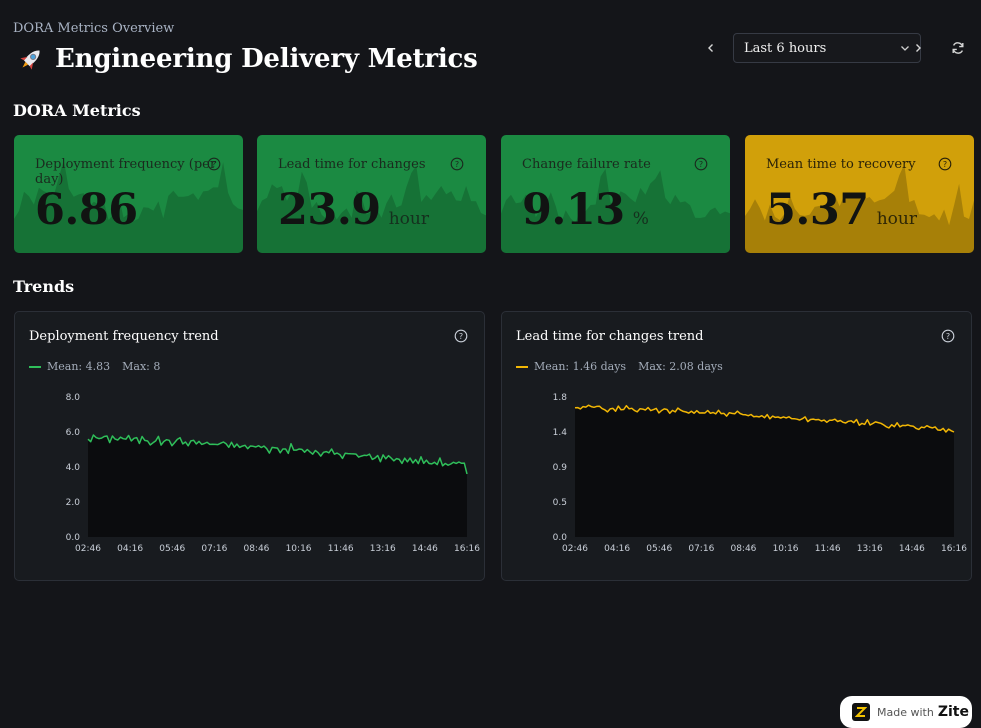 The height and width of the screenshot is (728, 981). What do you see at coordinates (73, 398) in the screenshot?
I see `y-tick-label: 8.0` at bounding box center [73, 398].